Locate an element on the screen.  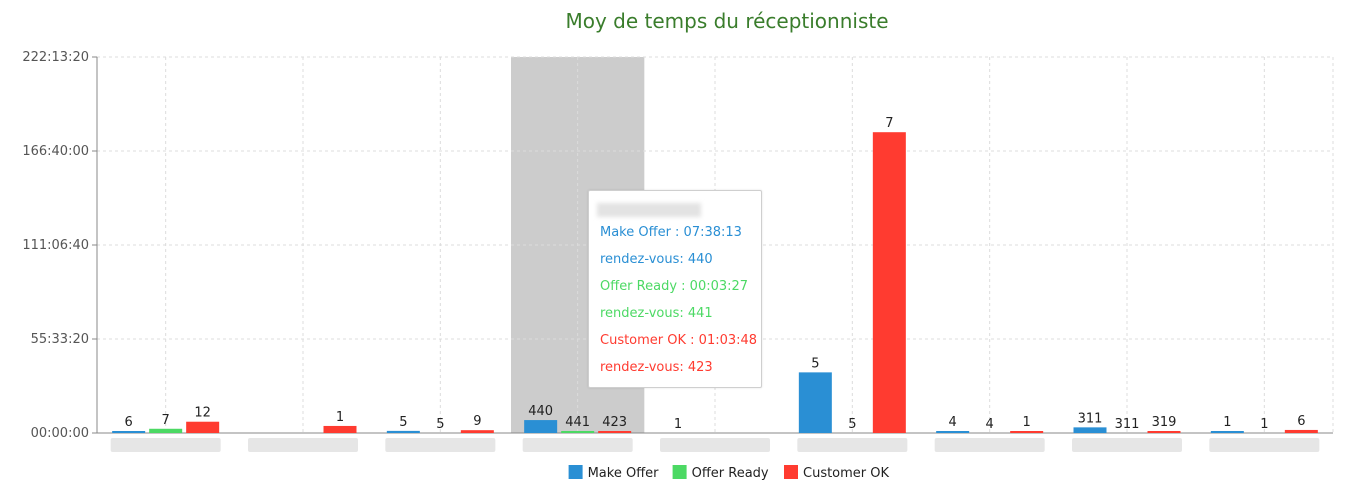
data-label: 12 is located at coordinates (202, 413).